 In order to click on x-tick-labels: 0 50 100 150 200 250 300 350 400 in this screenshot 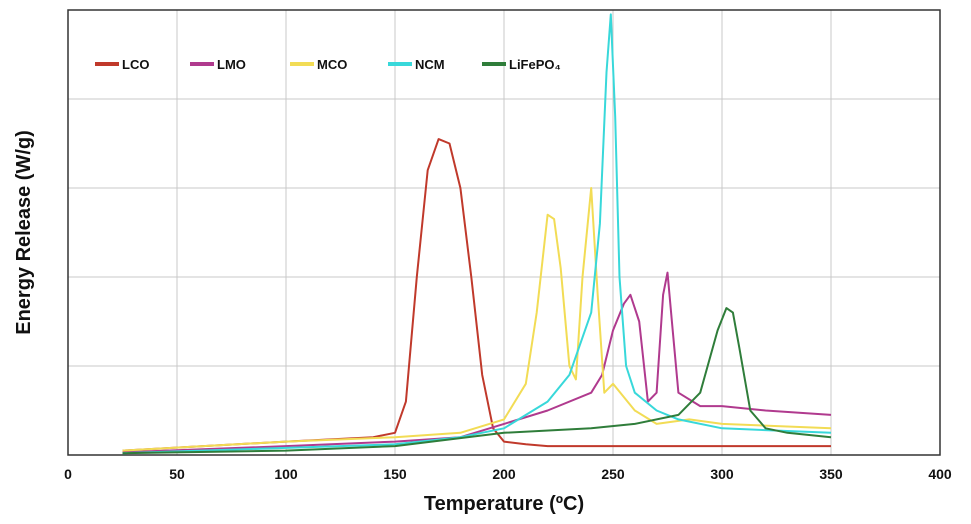, I will do `click(508, 474)`.